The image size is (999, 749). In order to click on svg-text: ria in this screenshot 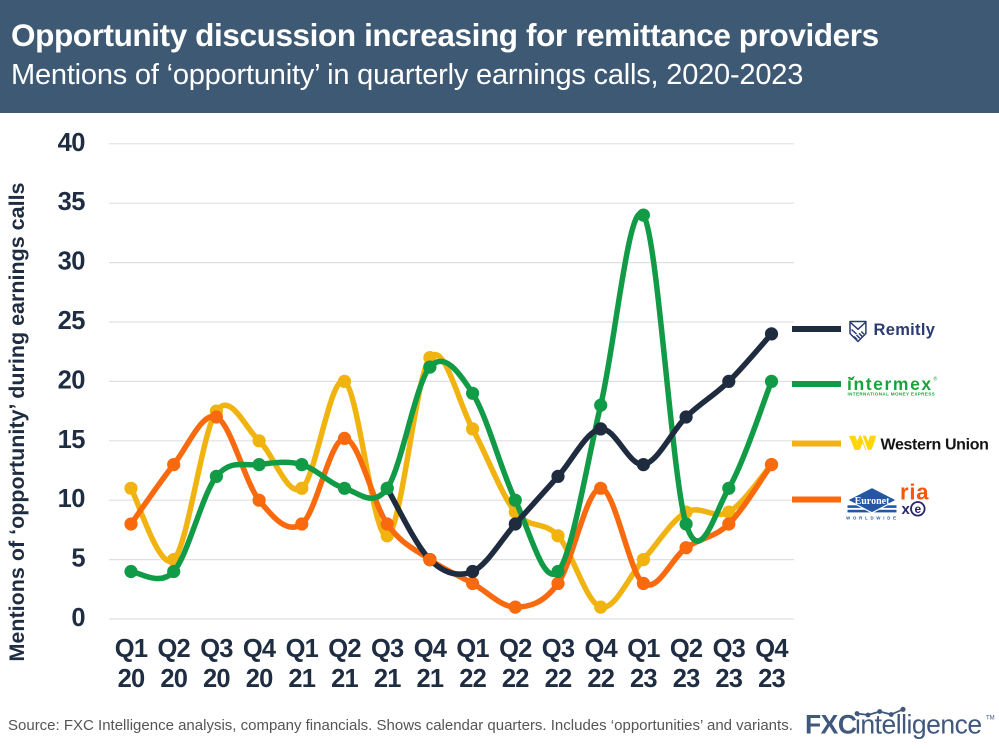, I will do `click(914, 492)`.